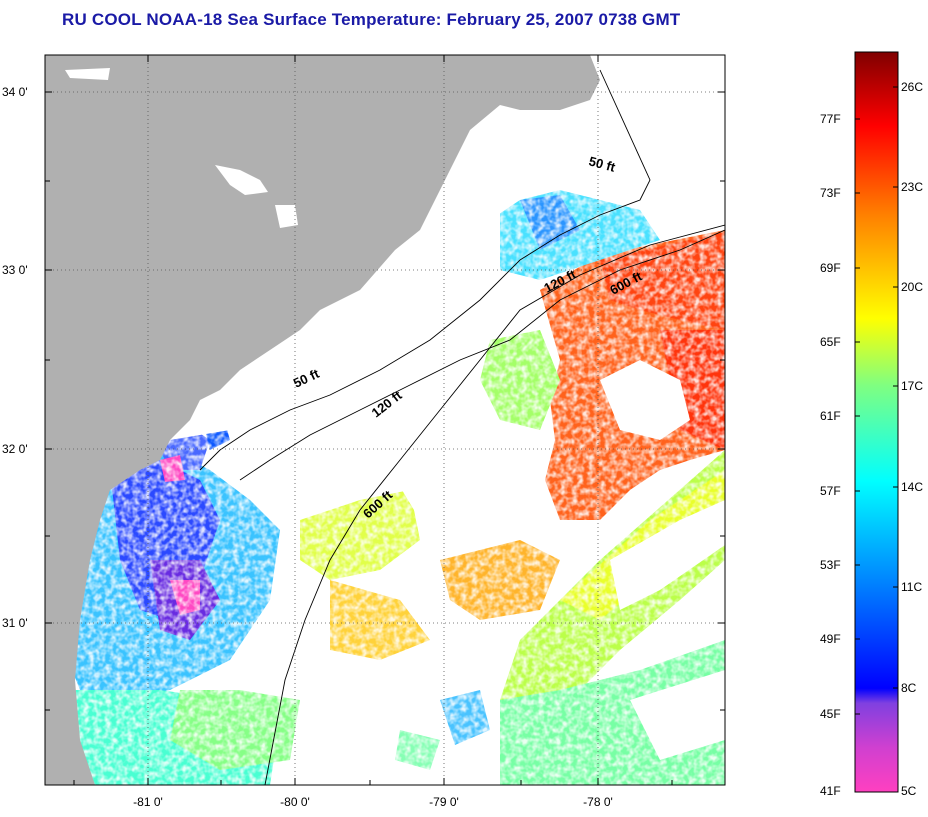 The image size is (928, 817). What do you see at coordinates (830, 119) in the screenshot?
I see `colorbar-f-label: 77F` at bounding box center [830, 119].